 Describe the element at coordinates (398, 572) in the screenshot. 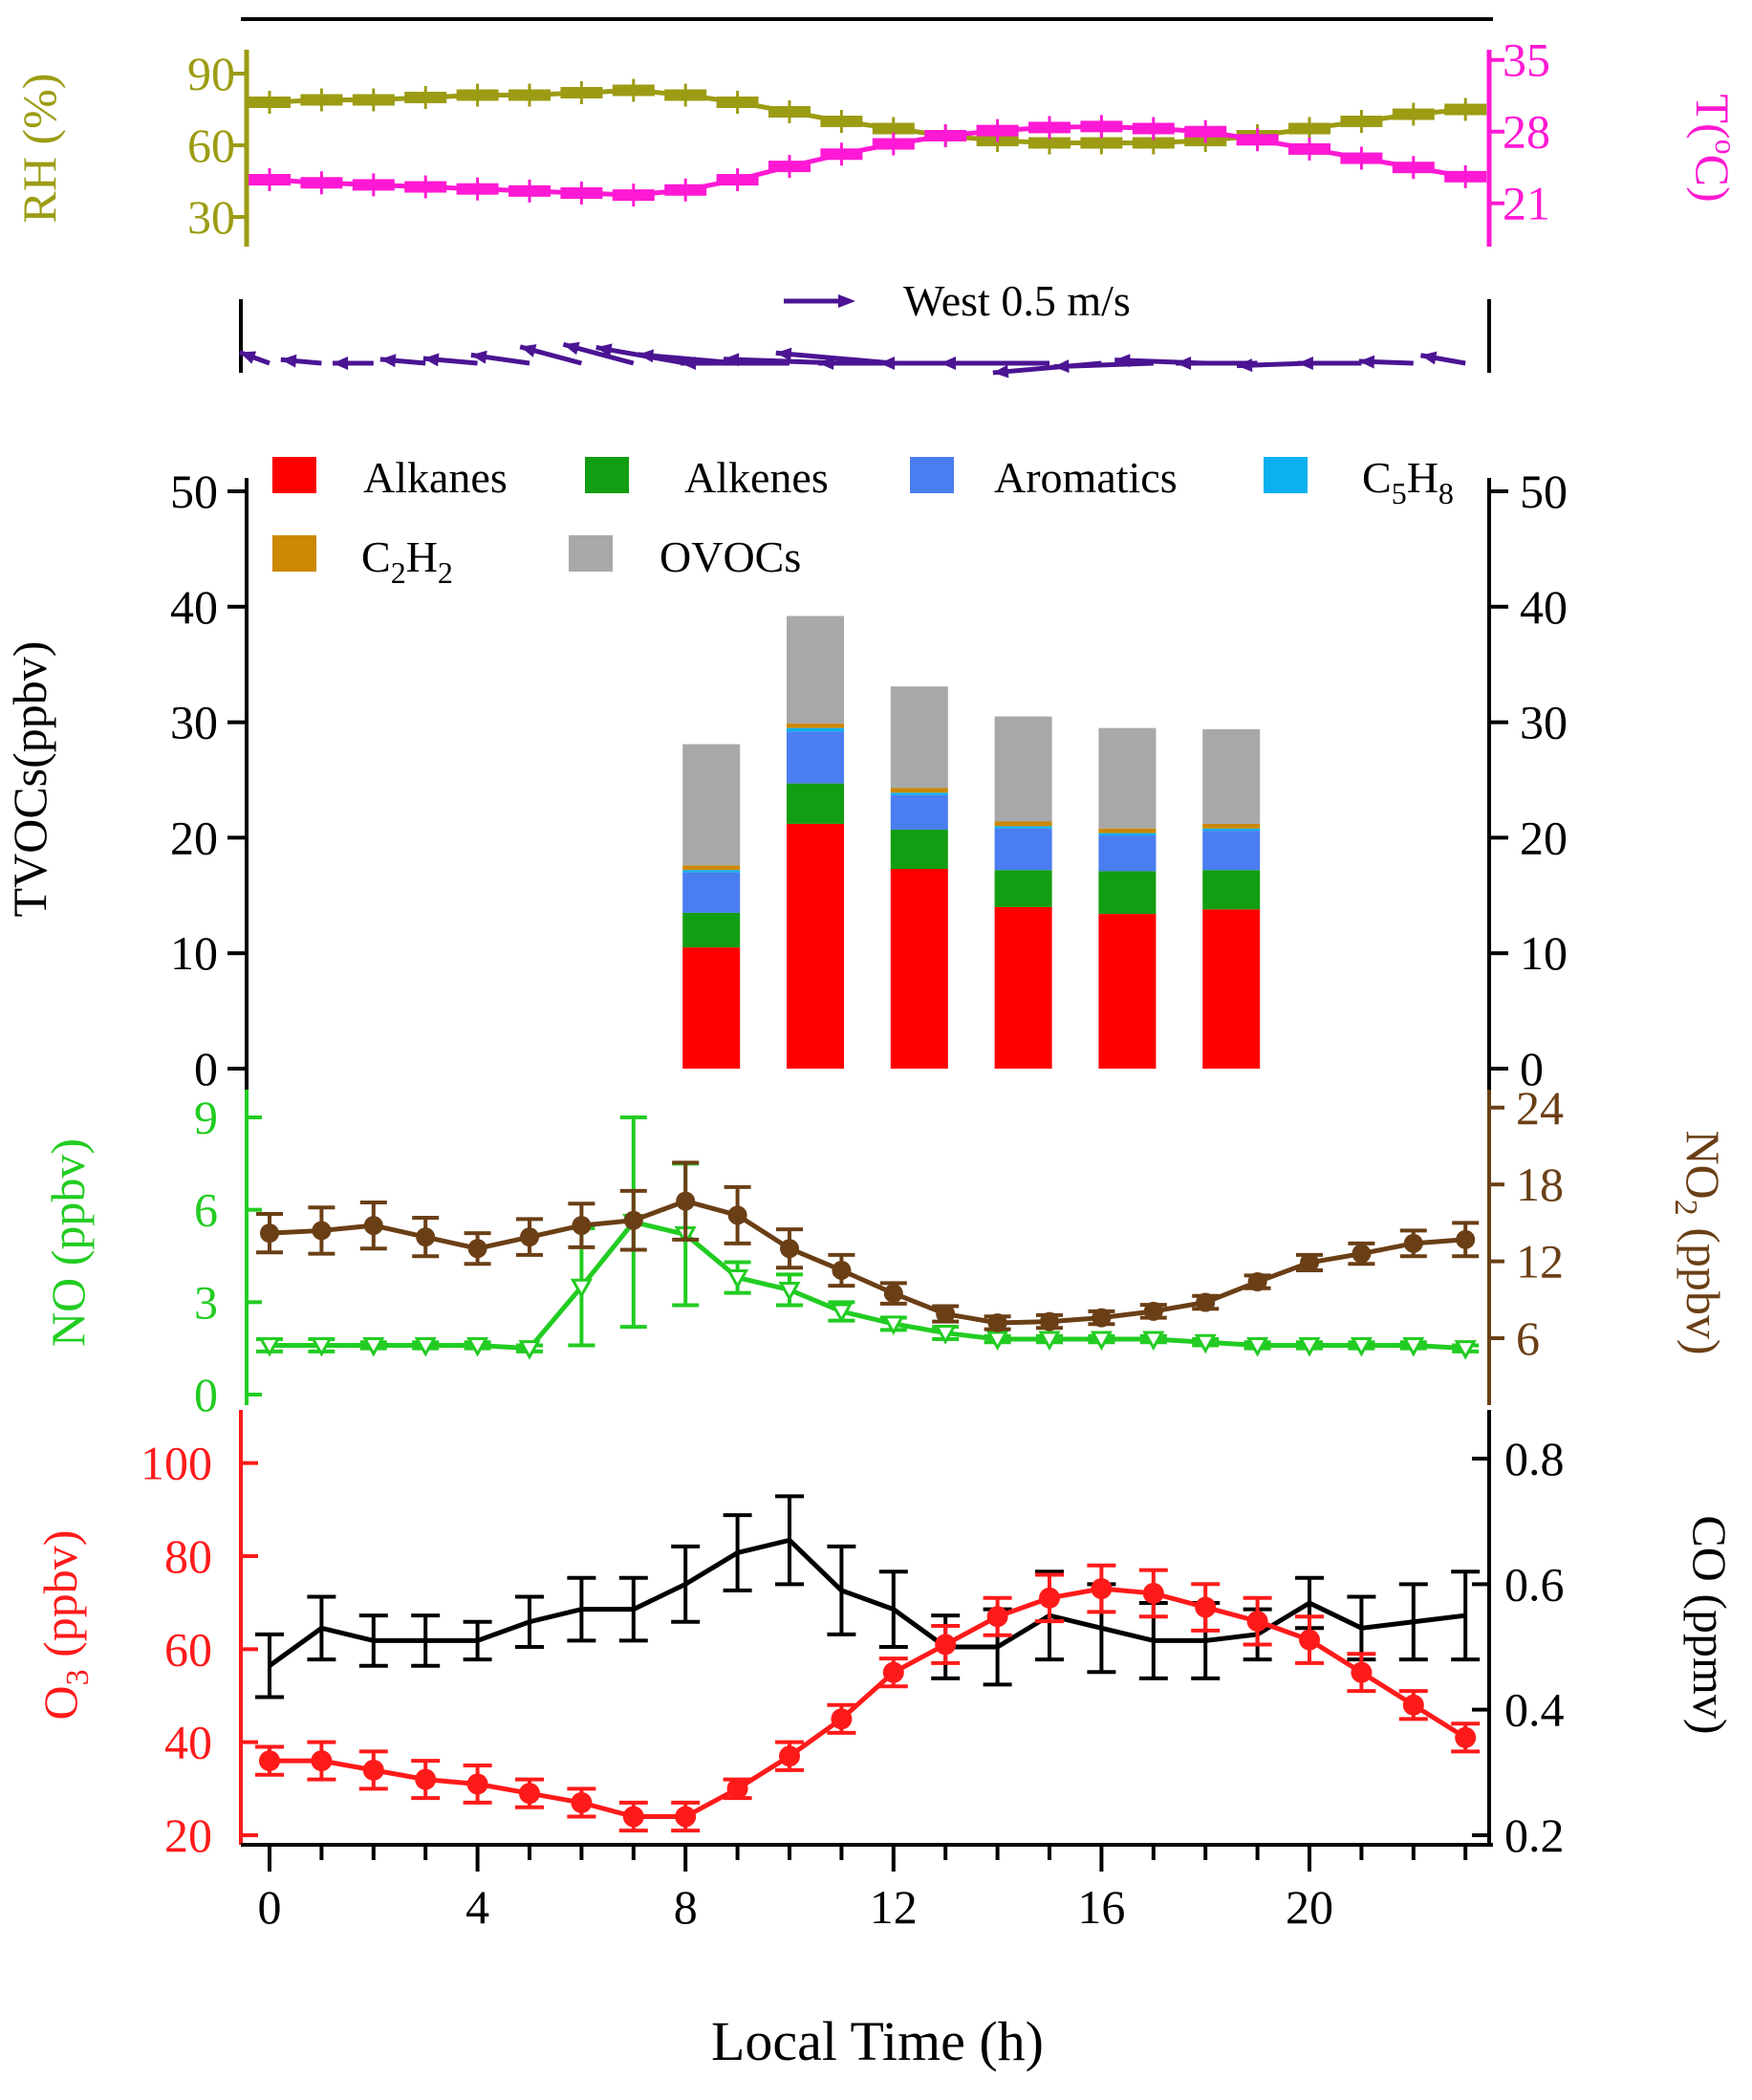

I see `c2h2-sub1: 2` at that location.